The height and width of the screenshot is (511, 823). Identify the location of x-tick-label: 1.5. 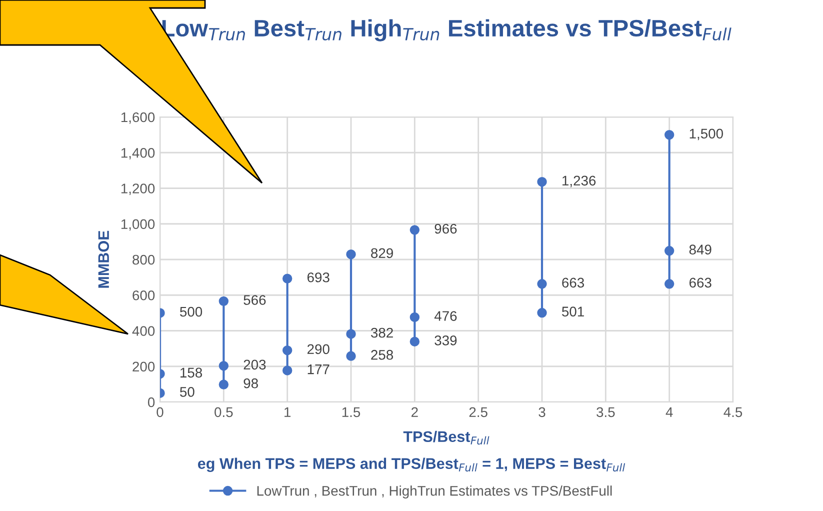
(351, 412).